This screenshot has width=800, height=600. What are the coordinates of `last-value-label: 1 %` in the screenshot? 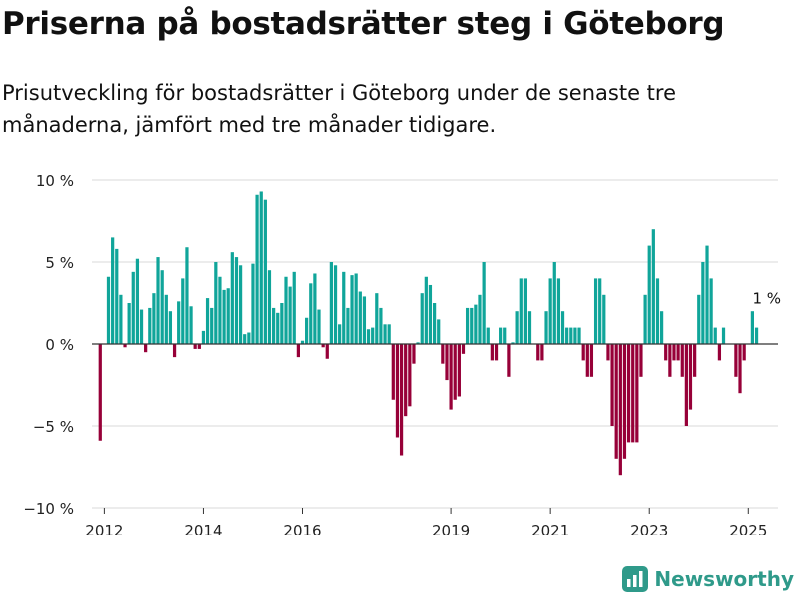 It's located at (766, 299).